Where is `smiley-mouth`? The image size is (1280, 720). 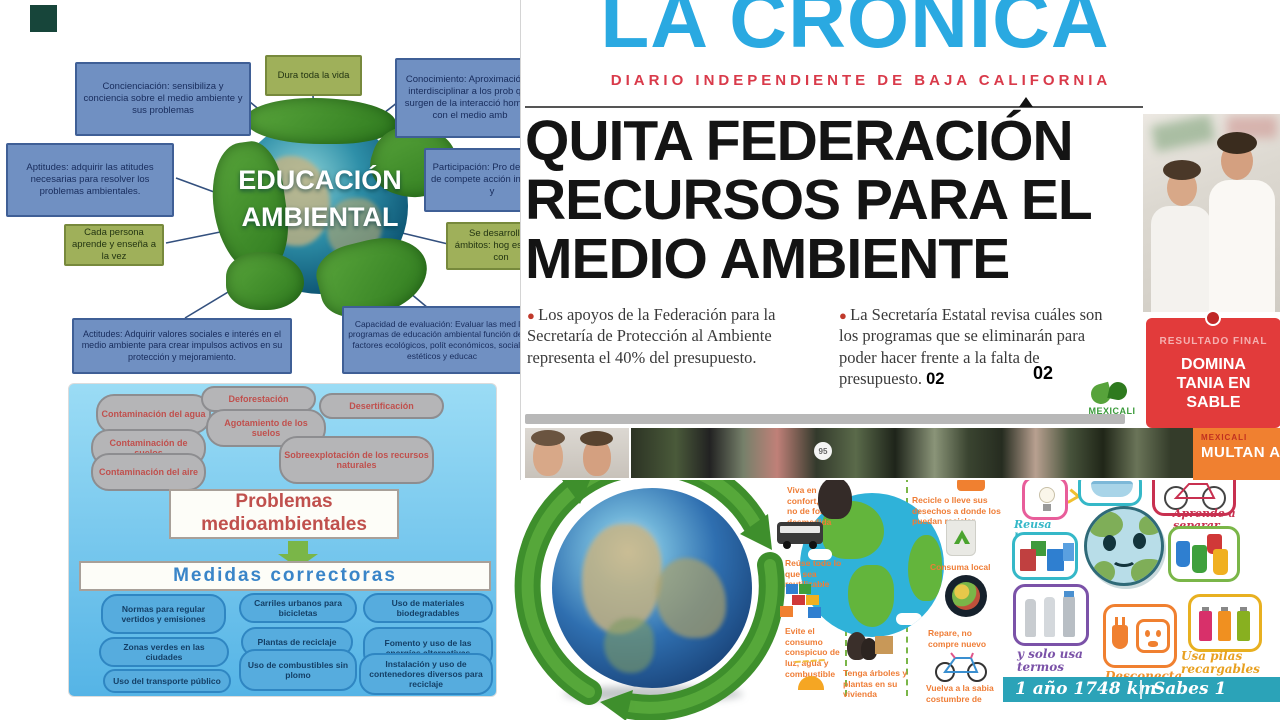
smiley-mouth is located at coordinates (1124, 559).